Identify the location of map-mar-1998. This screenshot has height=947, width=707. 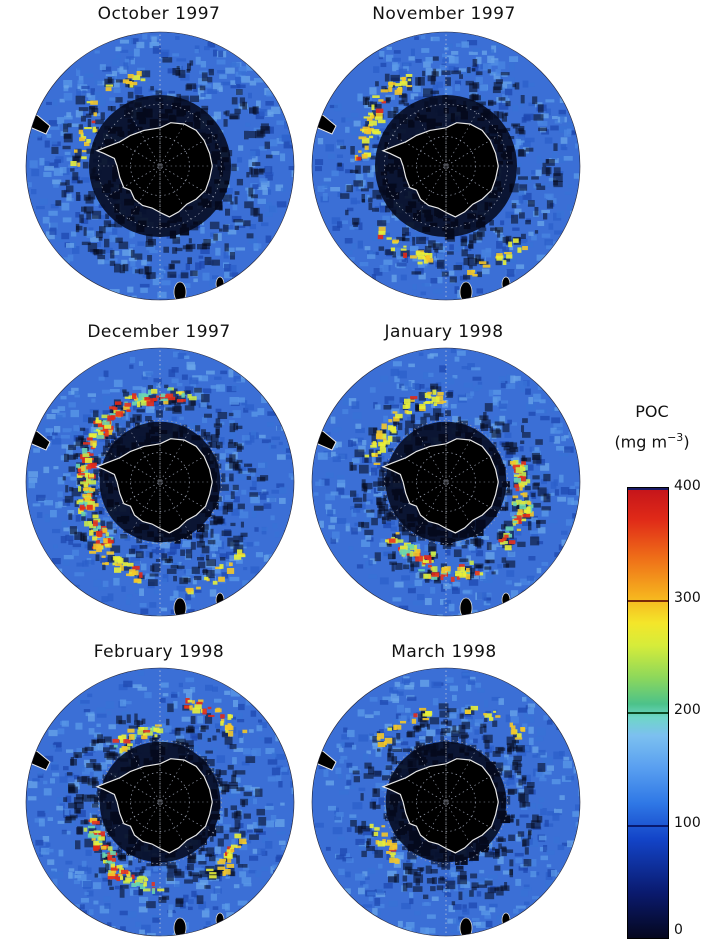
(446, 802).